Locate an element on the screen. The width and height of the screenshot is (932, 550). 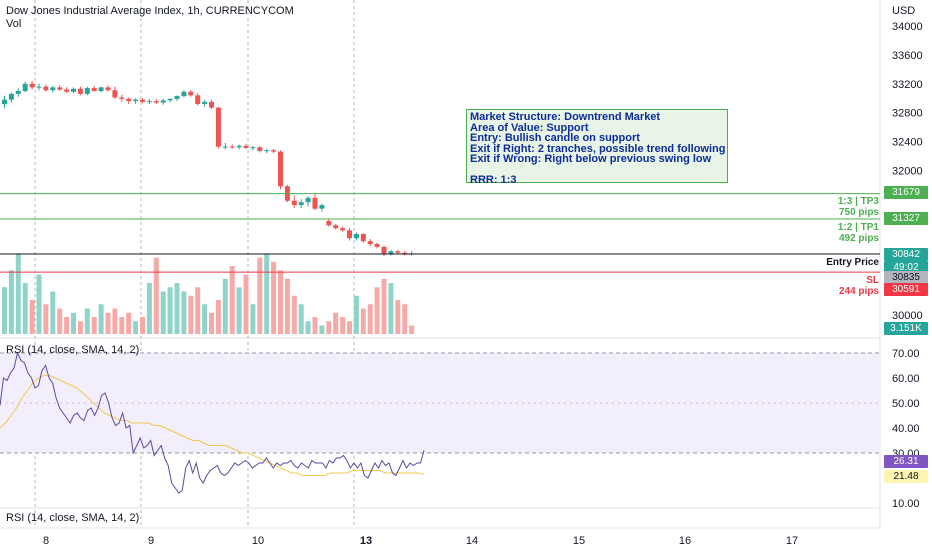
tp1-pips: 492 pips is located at coordinates (858, 238).